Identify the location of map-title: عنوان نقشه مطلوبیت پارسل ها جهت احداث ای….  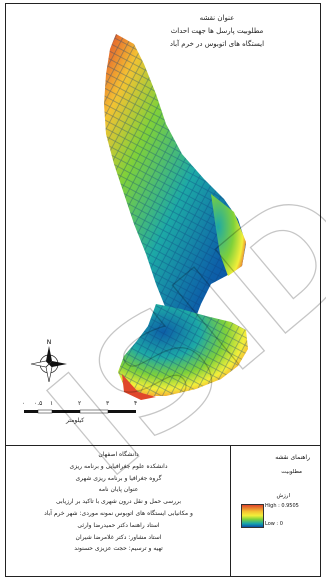
(217, 31).